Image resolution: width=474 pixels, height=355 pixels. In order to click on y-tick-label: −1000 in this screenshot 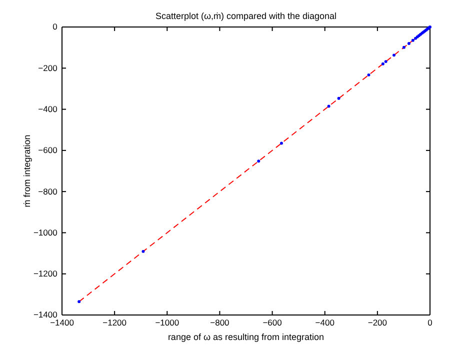, I will do `click(45, 232)`.